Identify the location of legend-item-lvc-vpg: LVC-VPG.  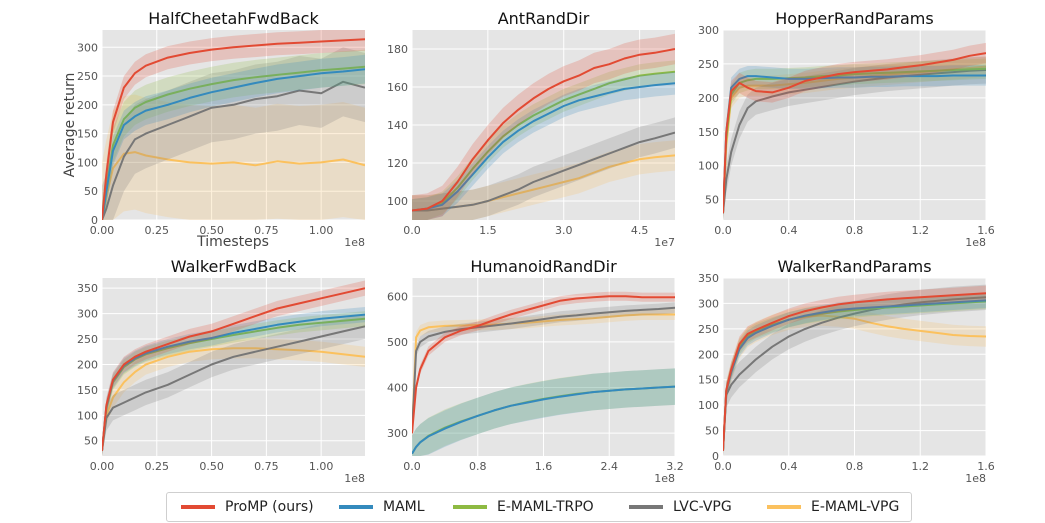
(680, 507).